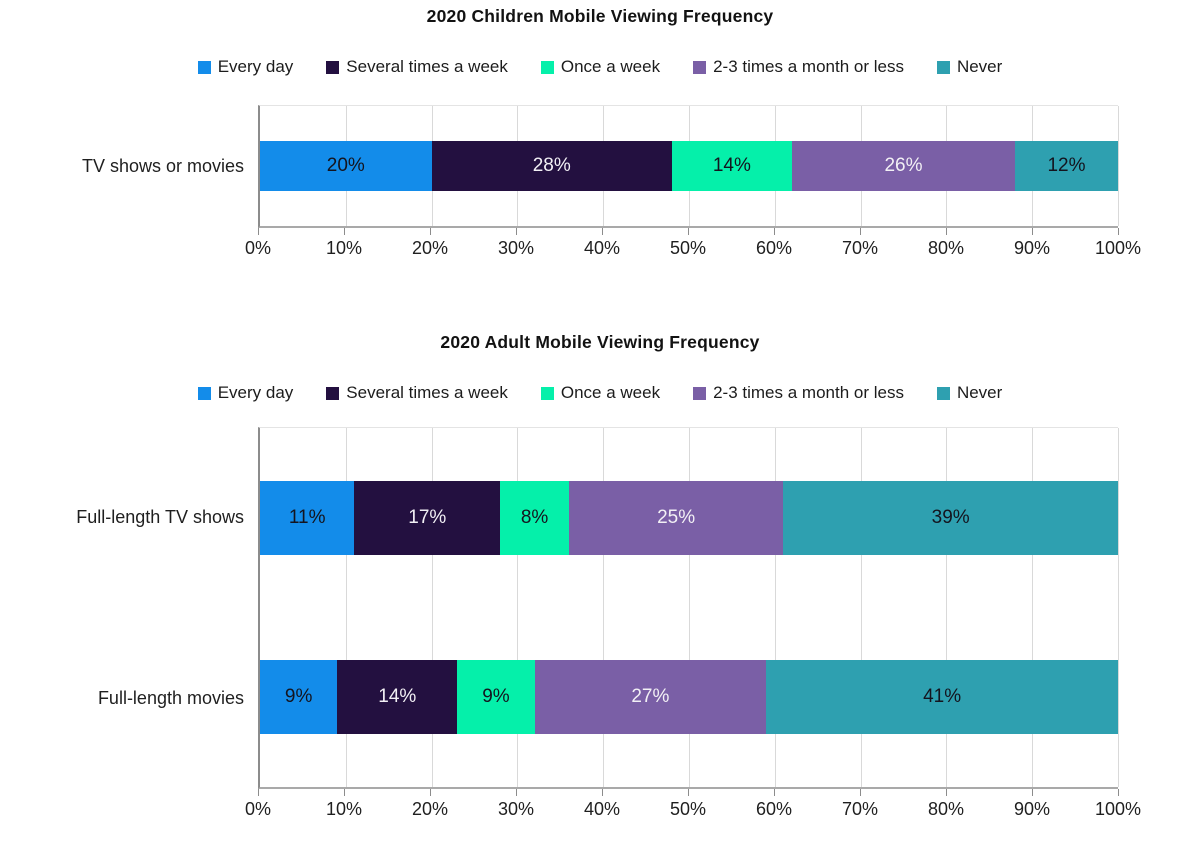 The height and width of the screenshot is (858, 1200). What do you see at coordinates (534, 517) in the screenshot?
I see `bar-segment: 8%` at bounding box center [534, 517].